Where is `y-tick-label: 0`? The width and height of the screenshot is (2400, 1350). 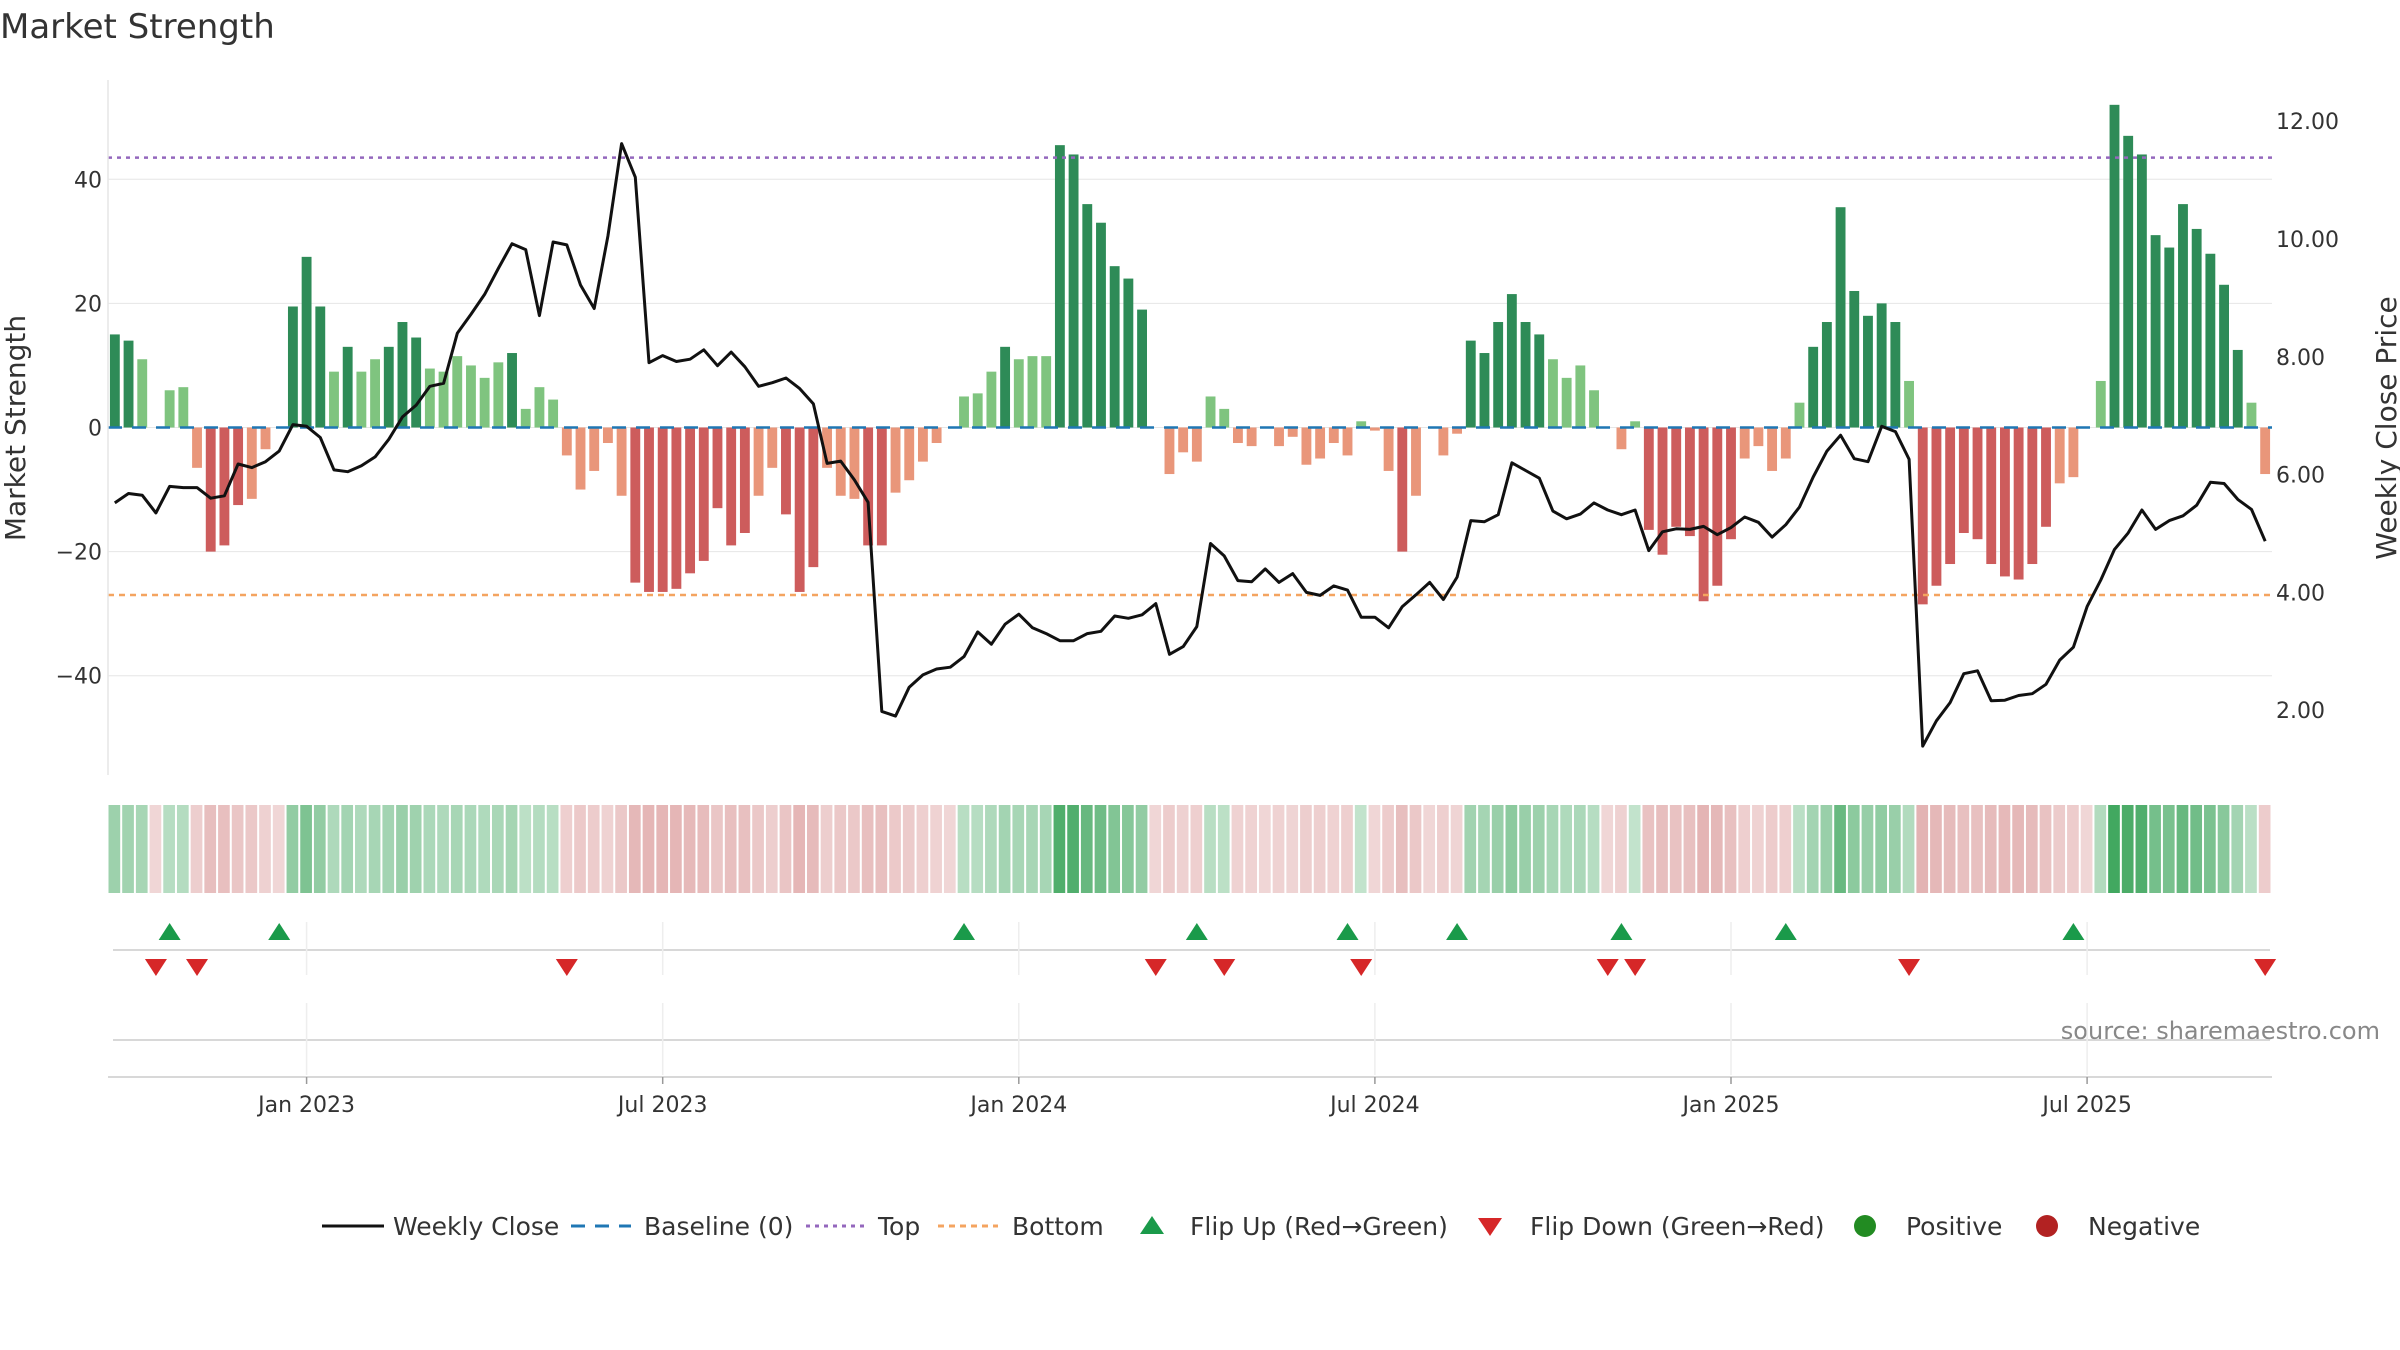 y-tick-label: 0 is located at coordinates (95, 429).